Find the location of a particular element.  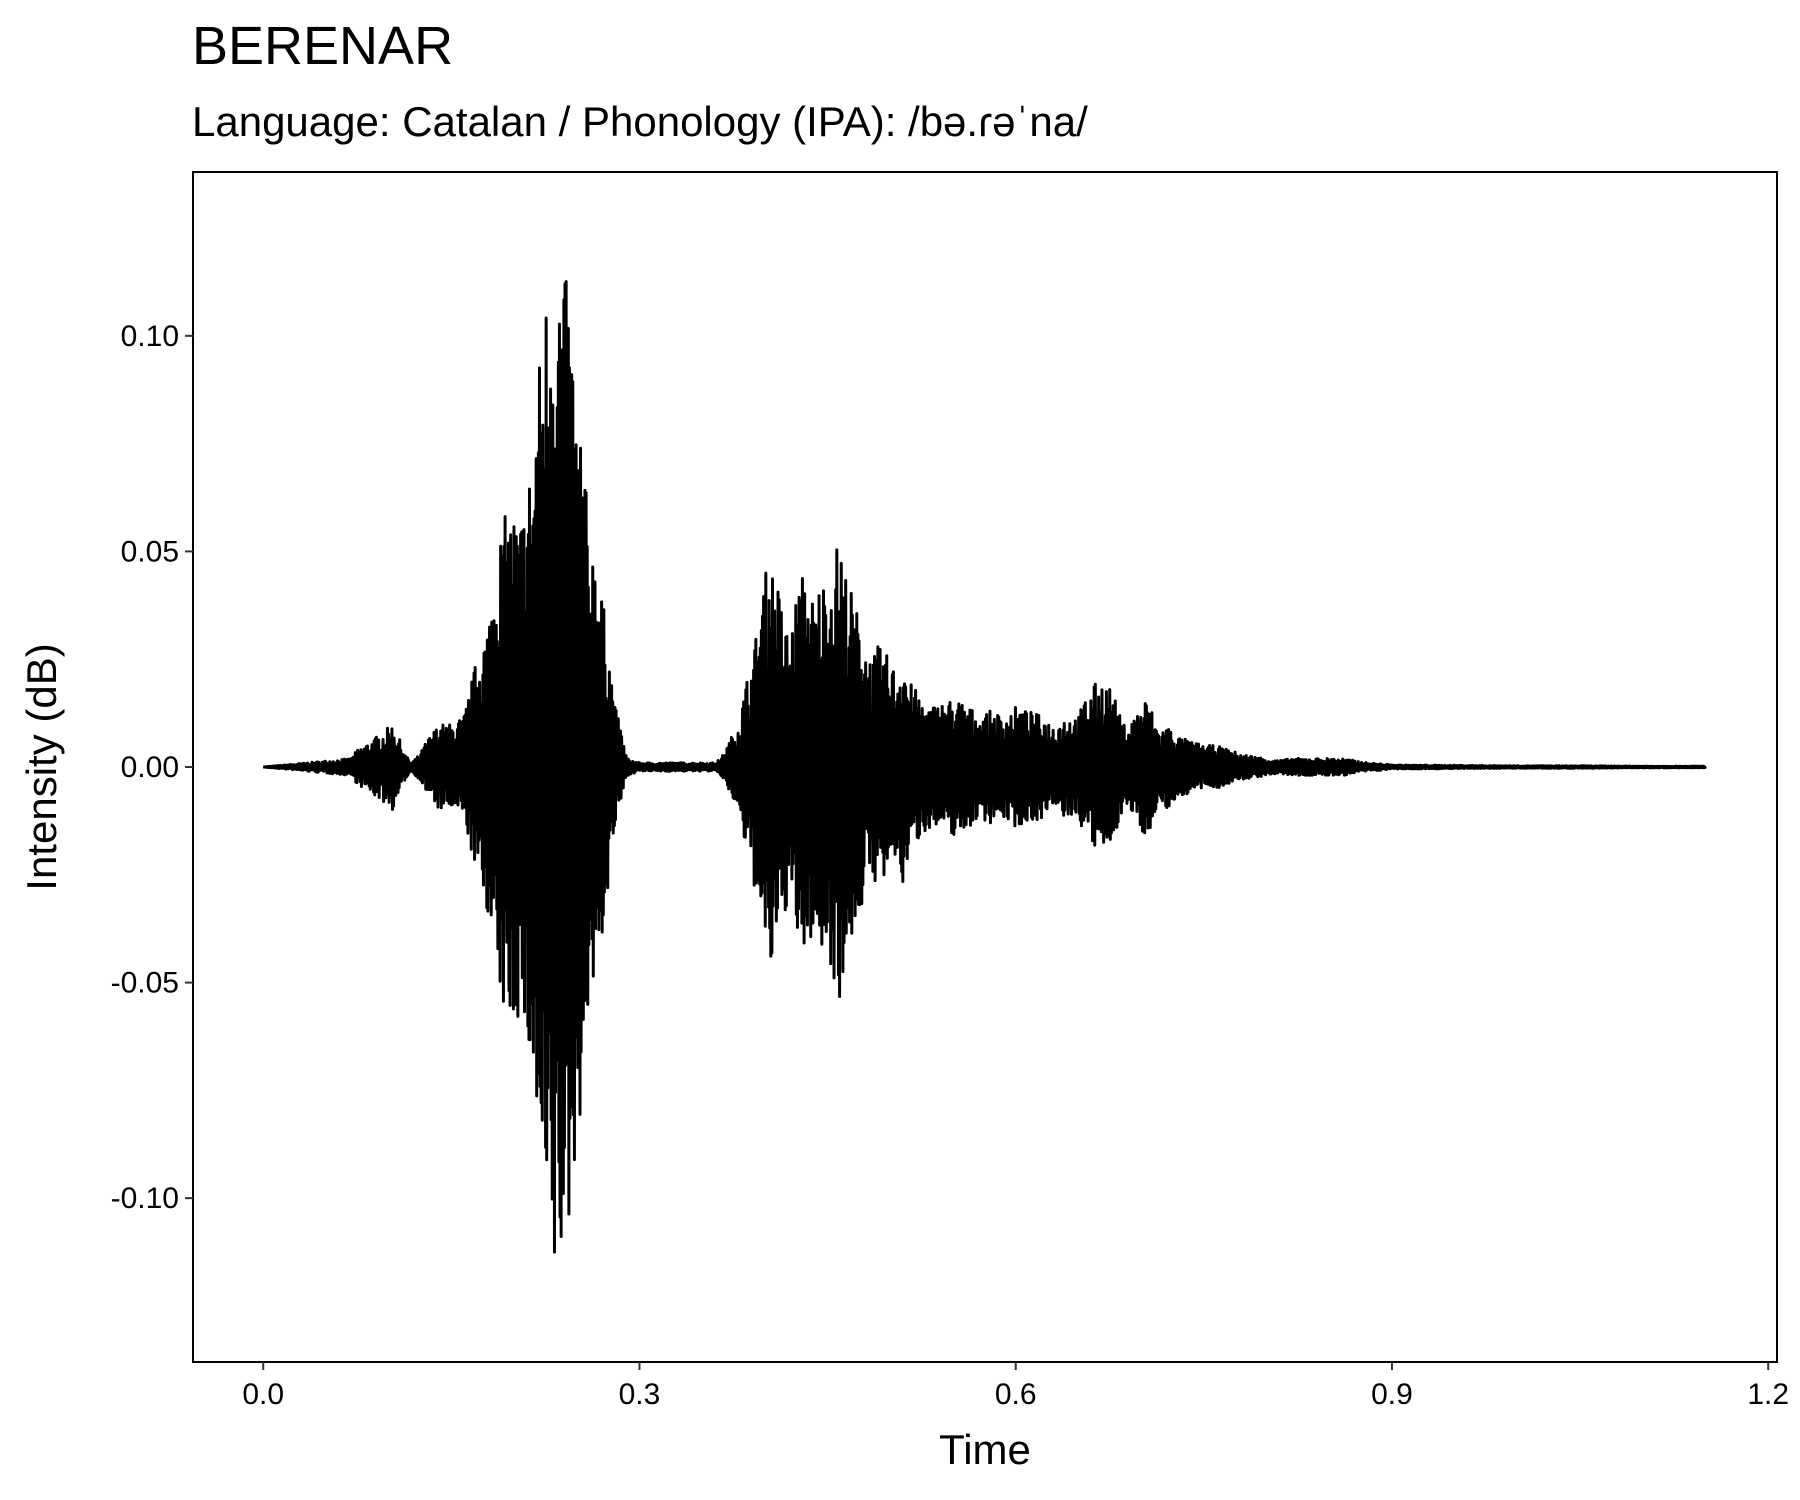

y-axis: 0.10 0.05 0.00 -0.05 -0.10 is located at coordinates (152, 767).